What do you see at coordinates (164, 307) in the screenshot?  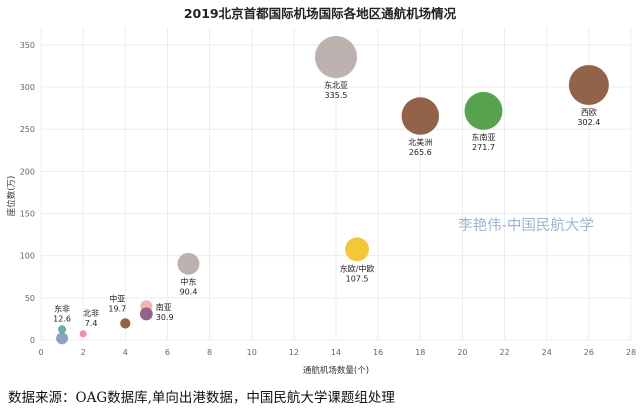 I see `point-category-label: 南亚` at bounding box center [164, 307].